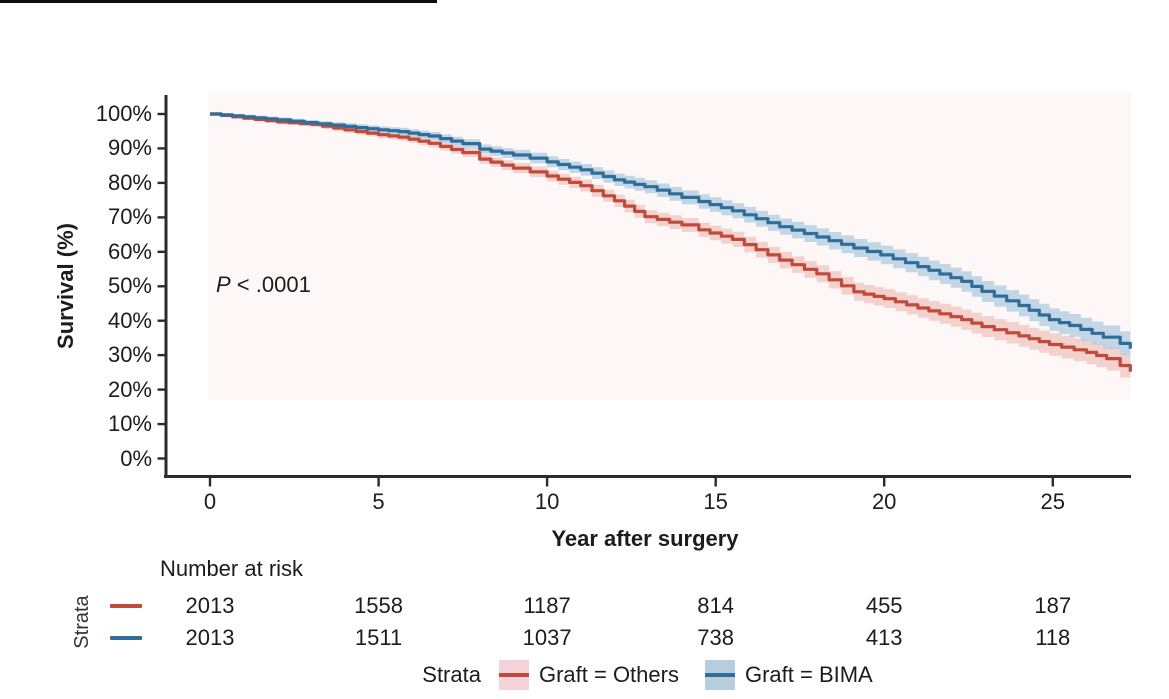 The image size is (1169, 699). What do you see at coordinates (1053, 605) in the screenshot?
I see `risk-count-value: 187` at bounding box center [1053, 605].